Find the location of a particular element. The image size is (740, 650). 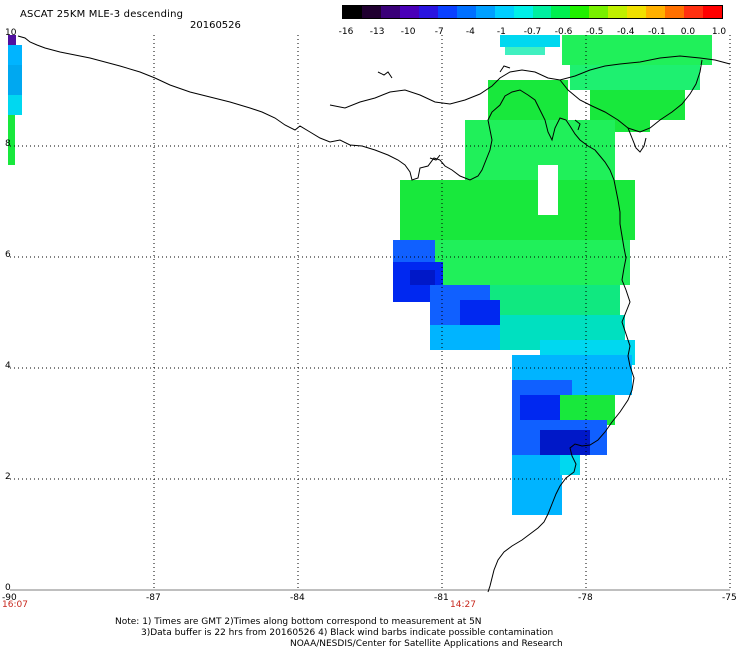

colorbar is located at coordinates (532, 12).